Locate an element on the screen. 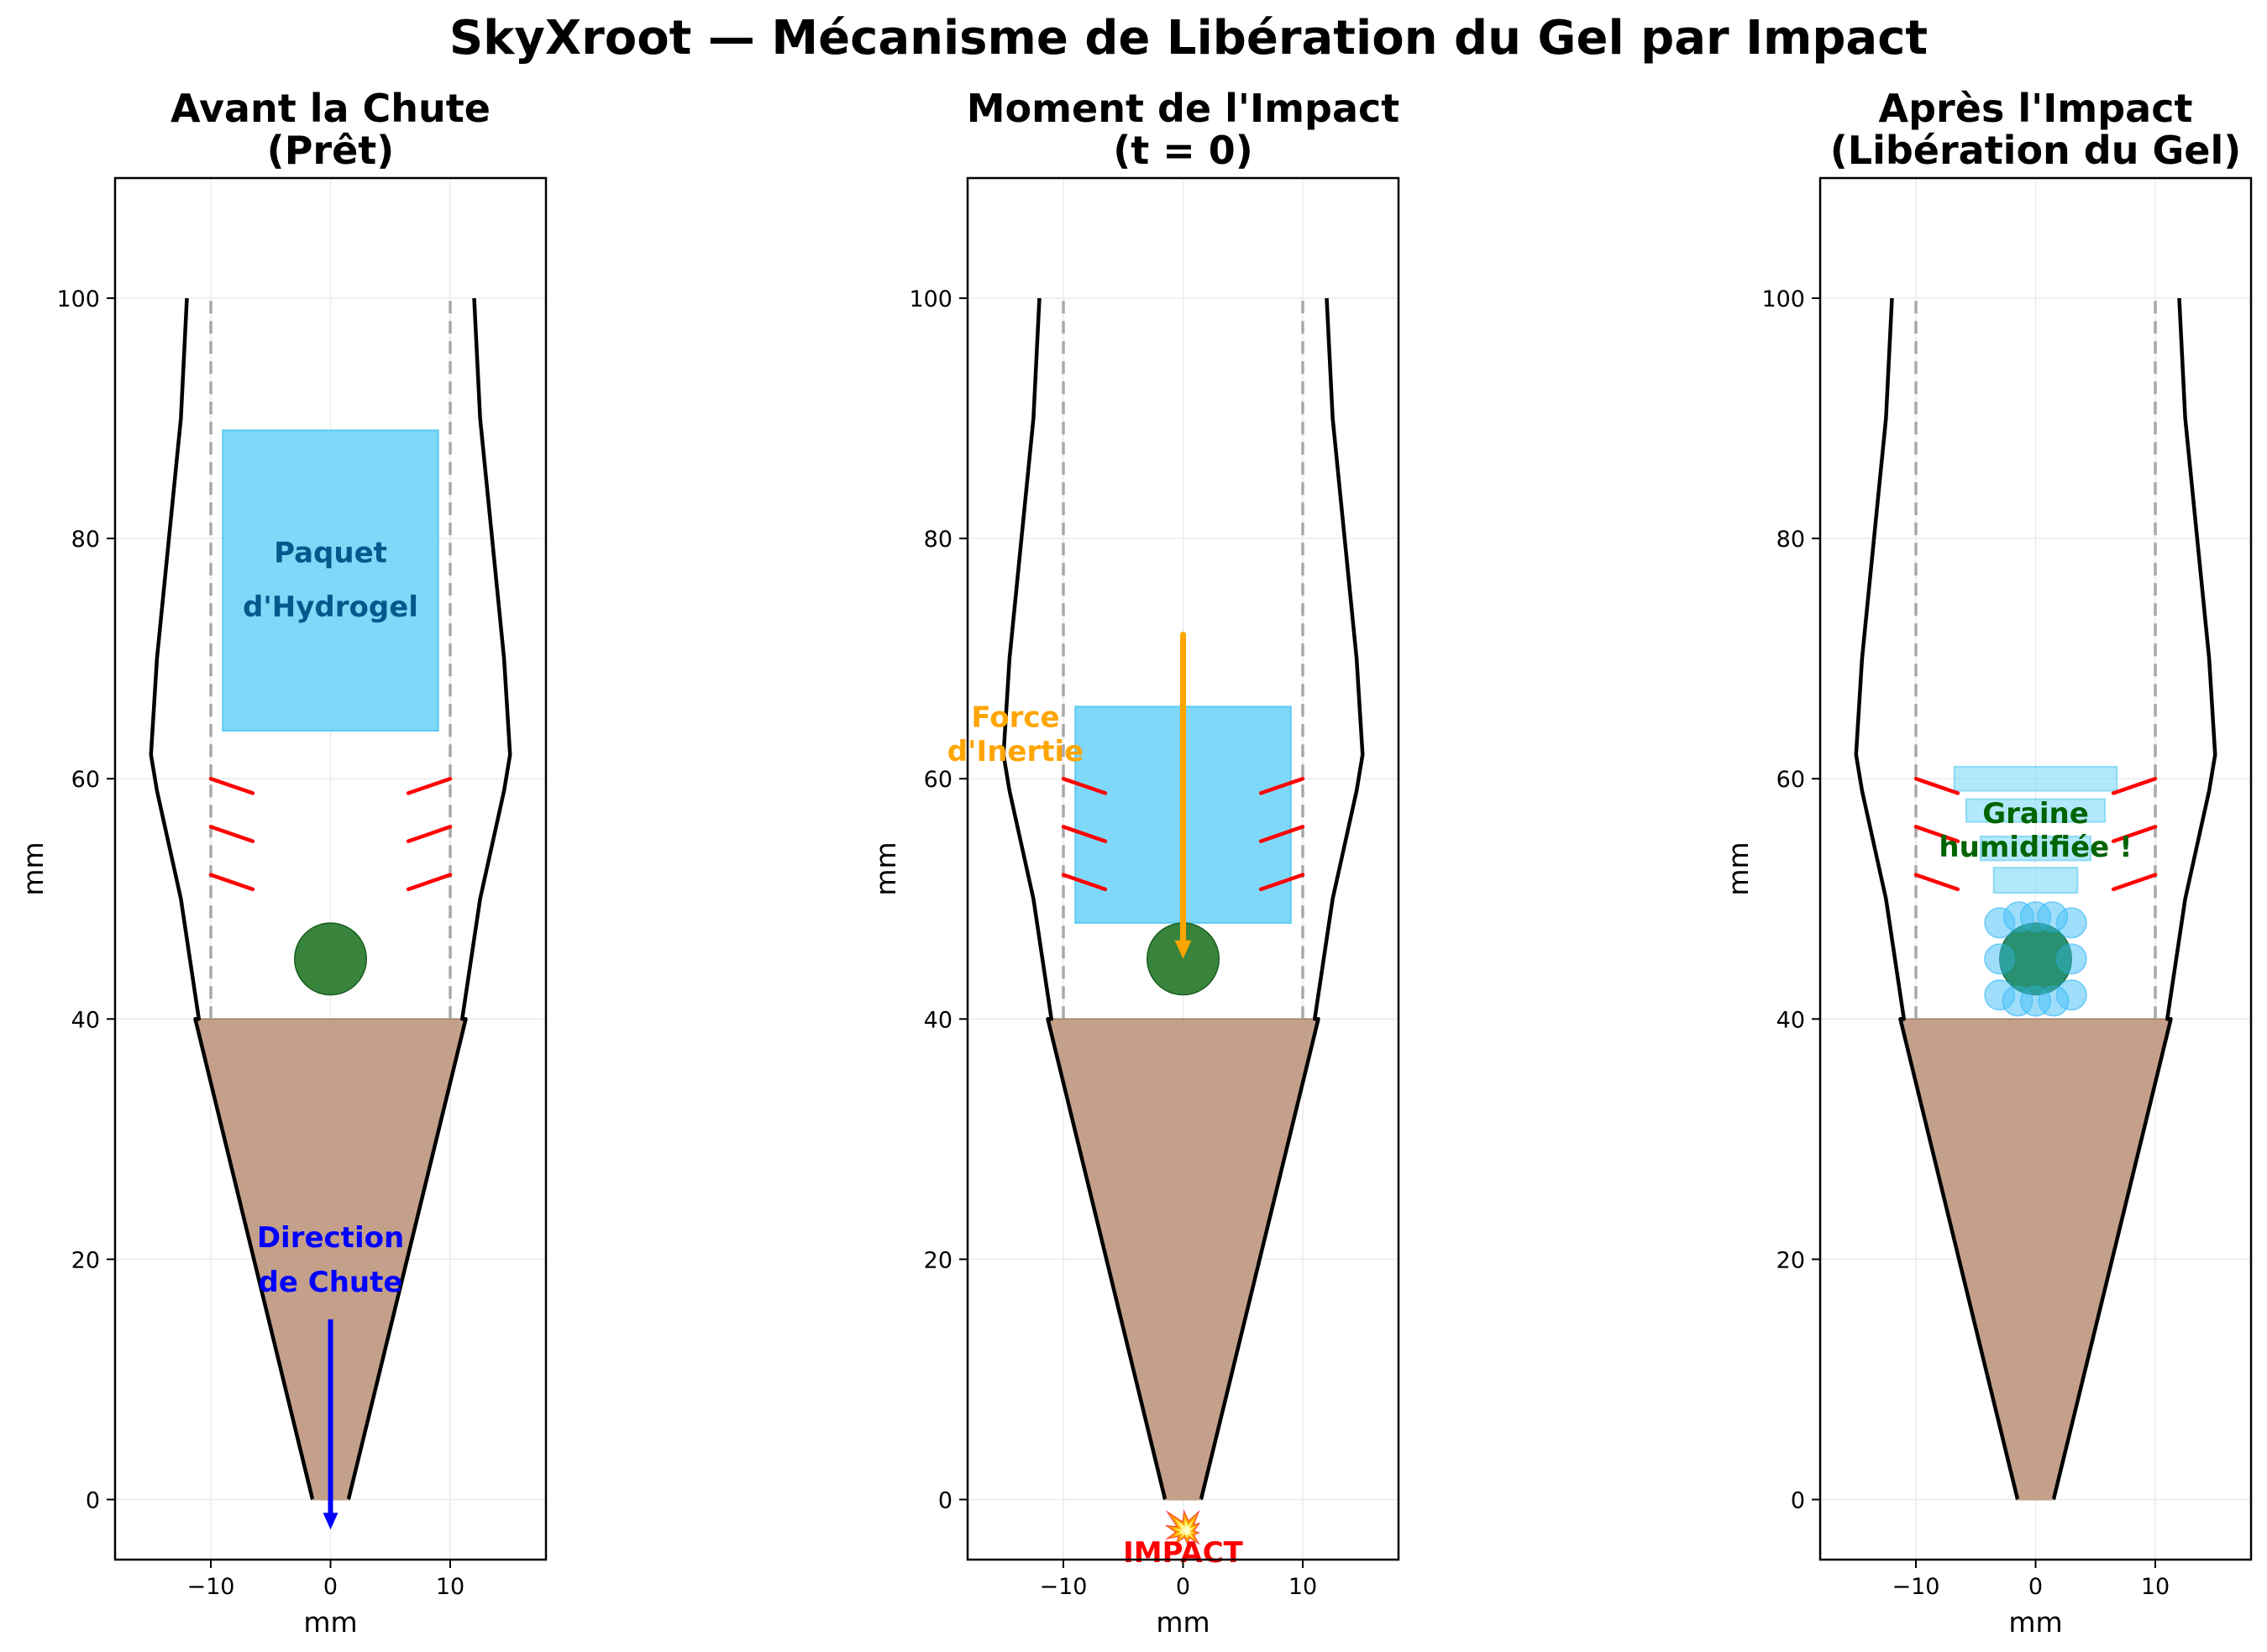  inertia-label: Force is located at coordinates (1015, 718).